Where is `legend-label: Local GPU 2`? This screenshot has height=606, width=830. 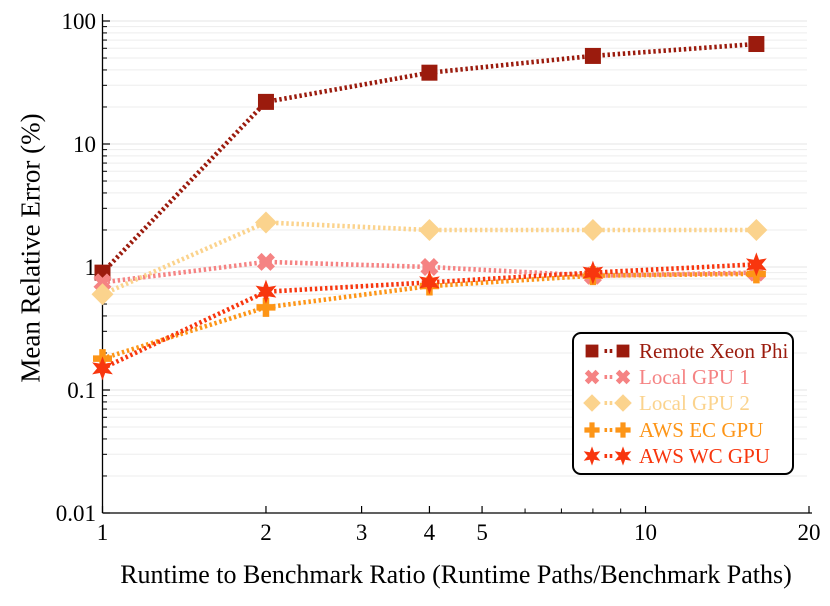 legend-label: Local GPU 2 is located at coordinates (694, 403).